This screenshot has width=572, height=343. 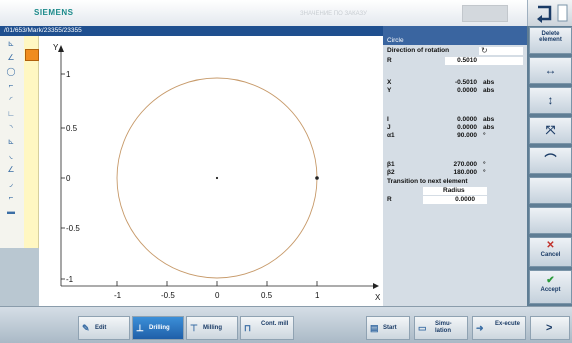 I want to click on drilling-button: ⊥ Drilling, so click(x=158, y=328).